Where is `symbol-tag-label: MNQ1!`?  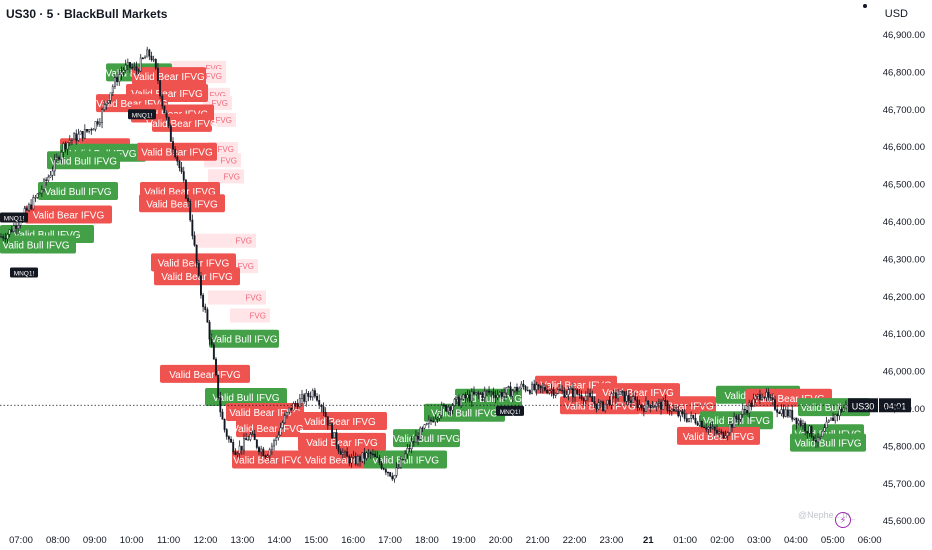 symbol-tag-label: MNQ1! is located at coordinates (14, 219).